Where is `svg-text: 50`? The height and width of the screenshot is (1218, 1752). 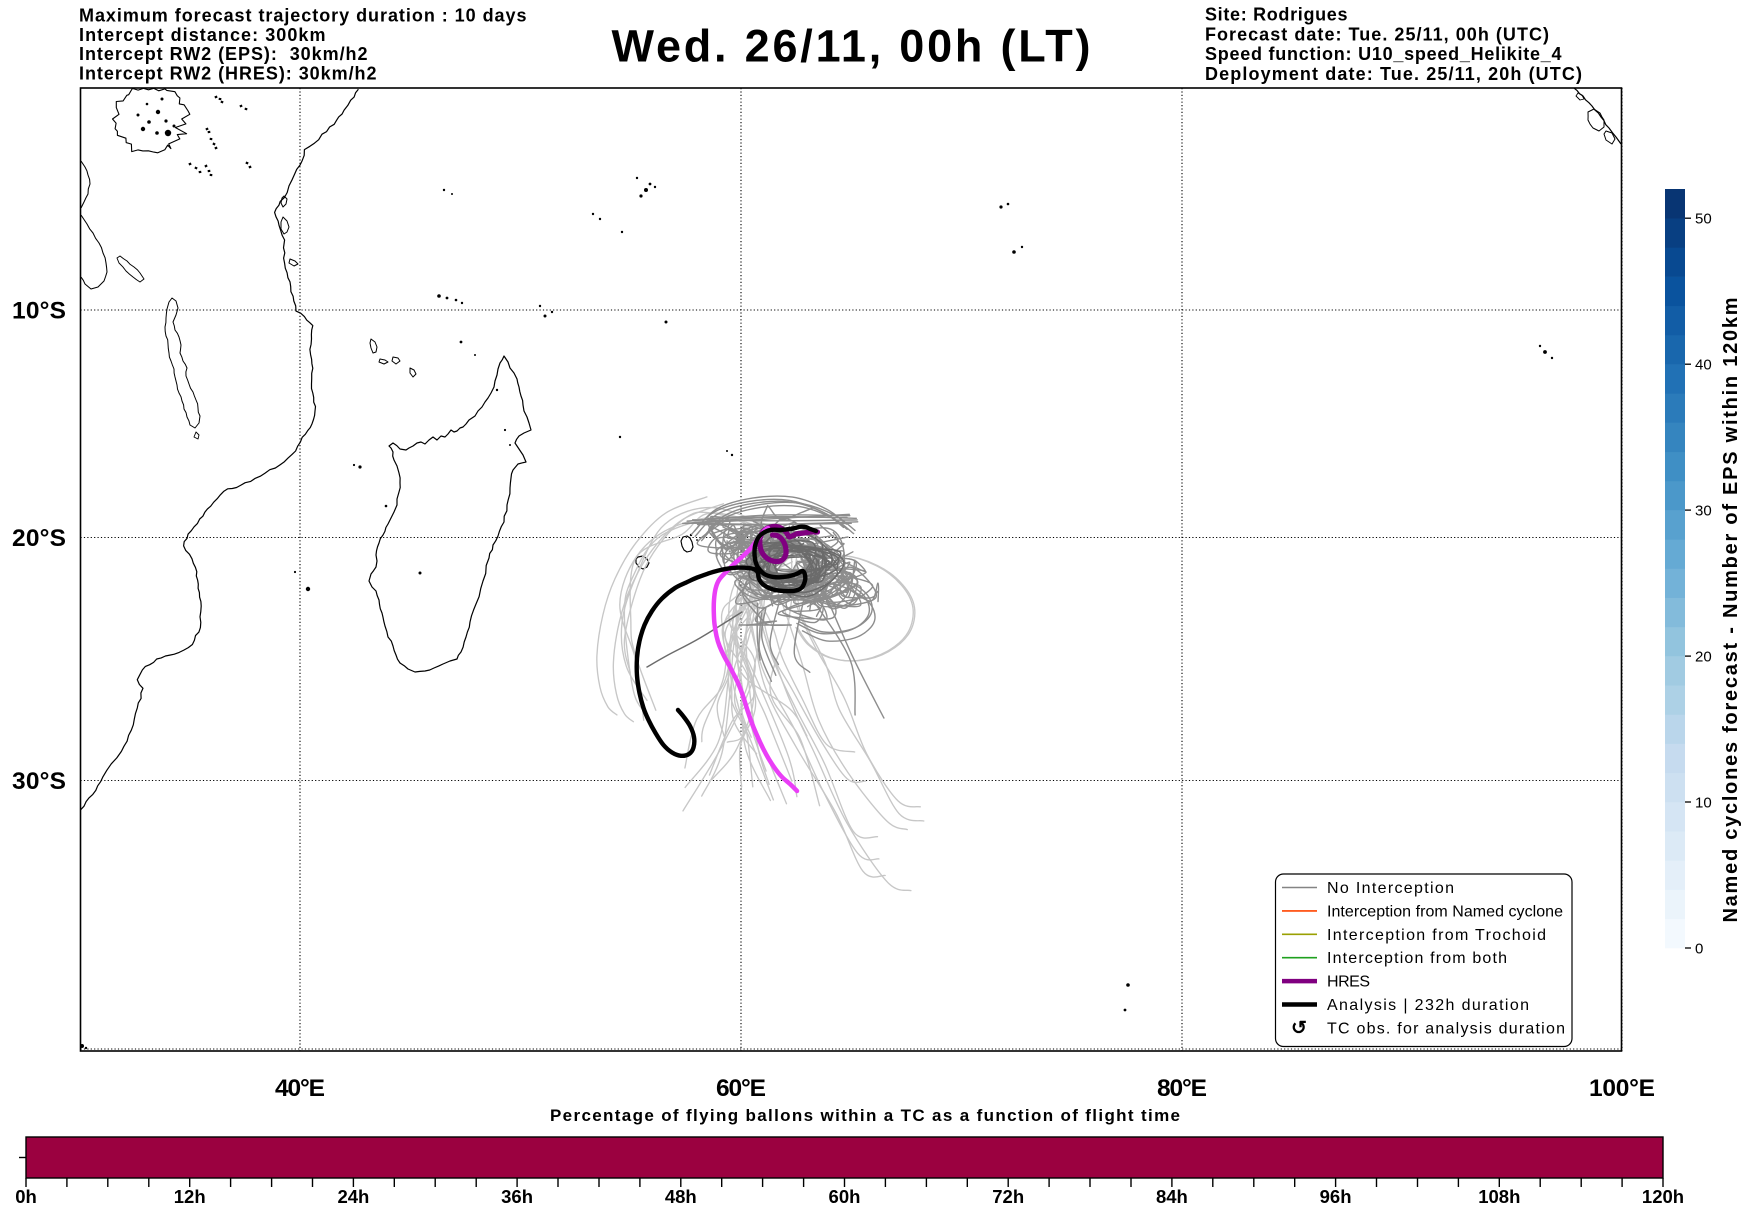
svg-text: 50 is located at coordinates (1703, 219).